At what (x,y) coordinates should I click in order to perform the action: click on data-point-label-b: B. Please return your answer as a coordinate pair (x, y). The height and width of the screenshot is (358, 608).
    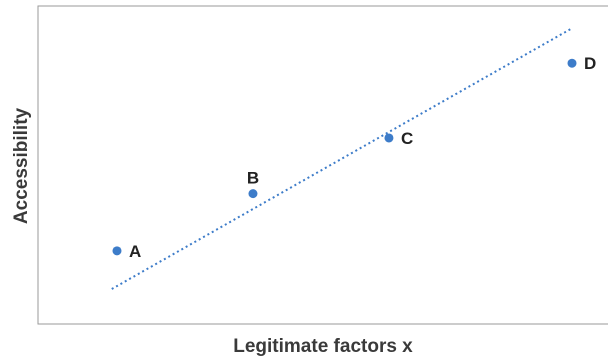
    Looking at the image, I should click on (253, 178).